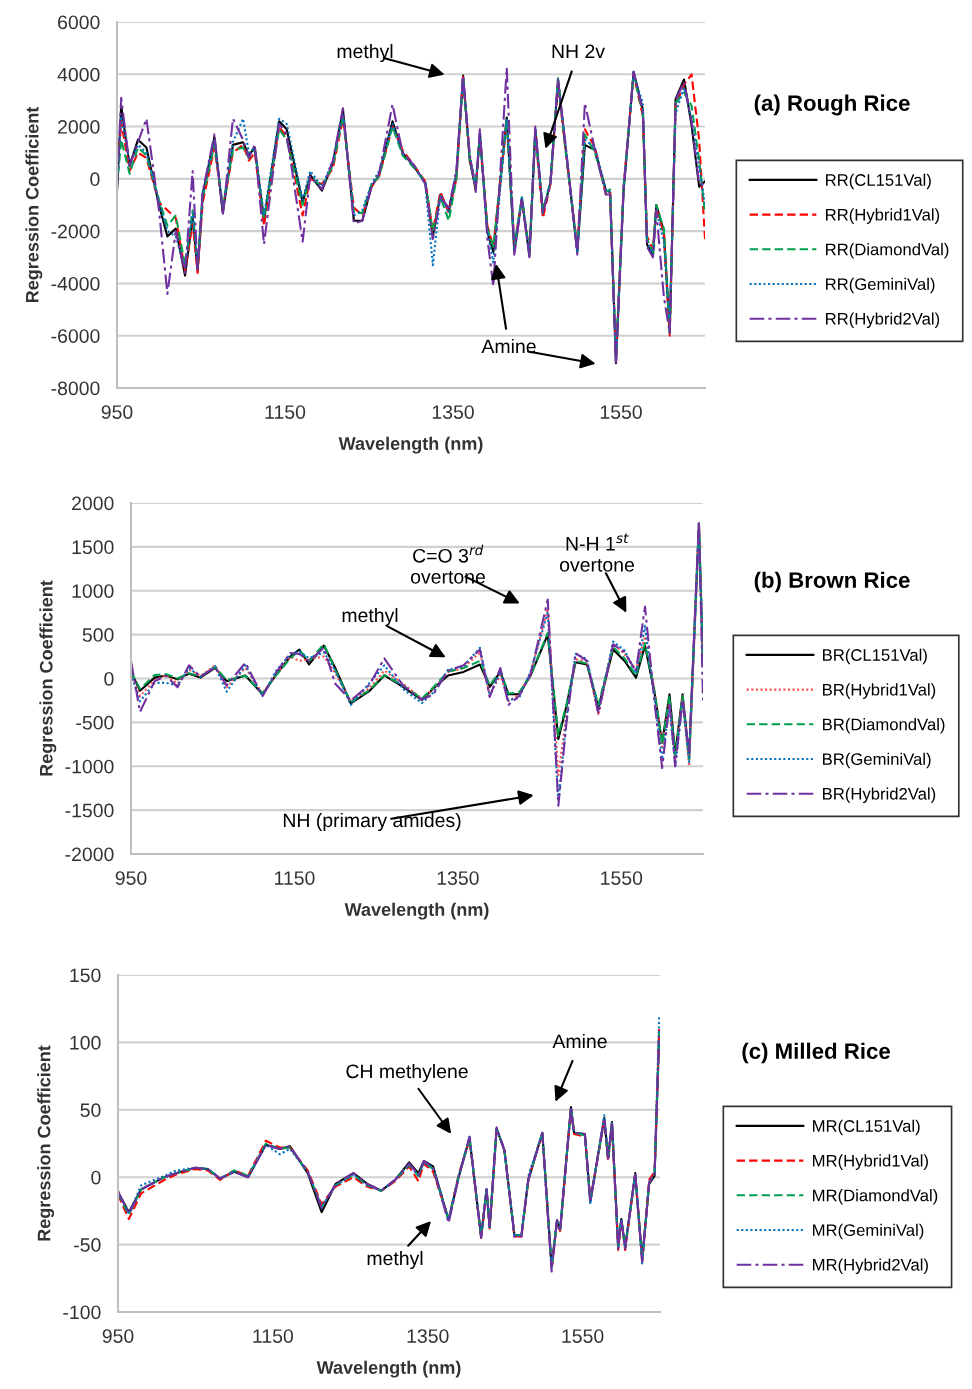 This screenshot has width=972, height=1389. Describe the element at coordinates (85, 1042) in the screenshot. I see `y-tick-label: 100` at that location.